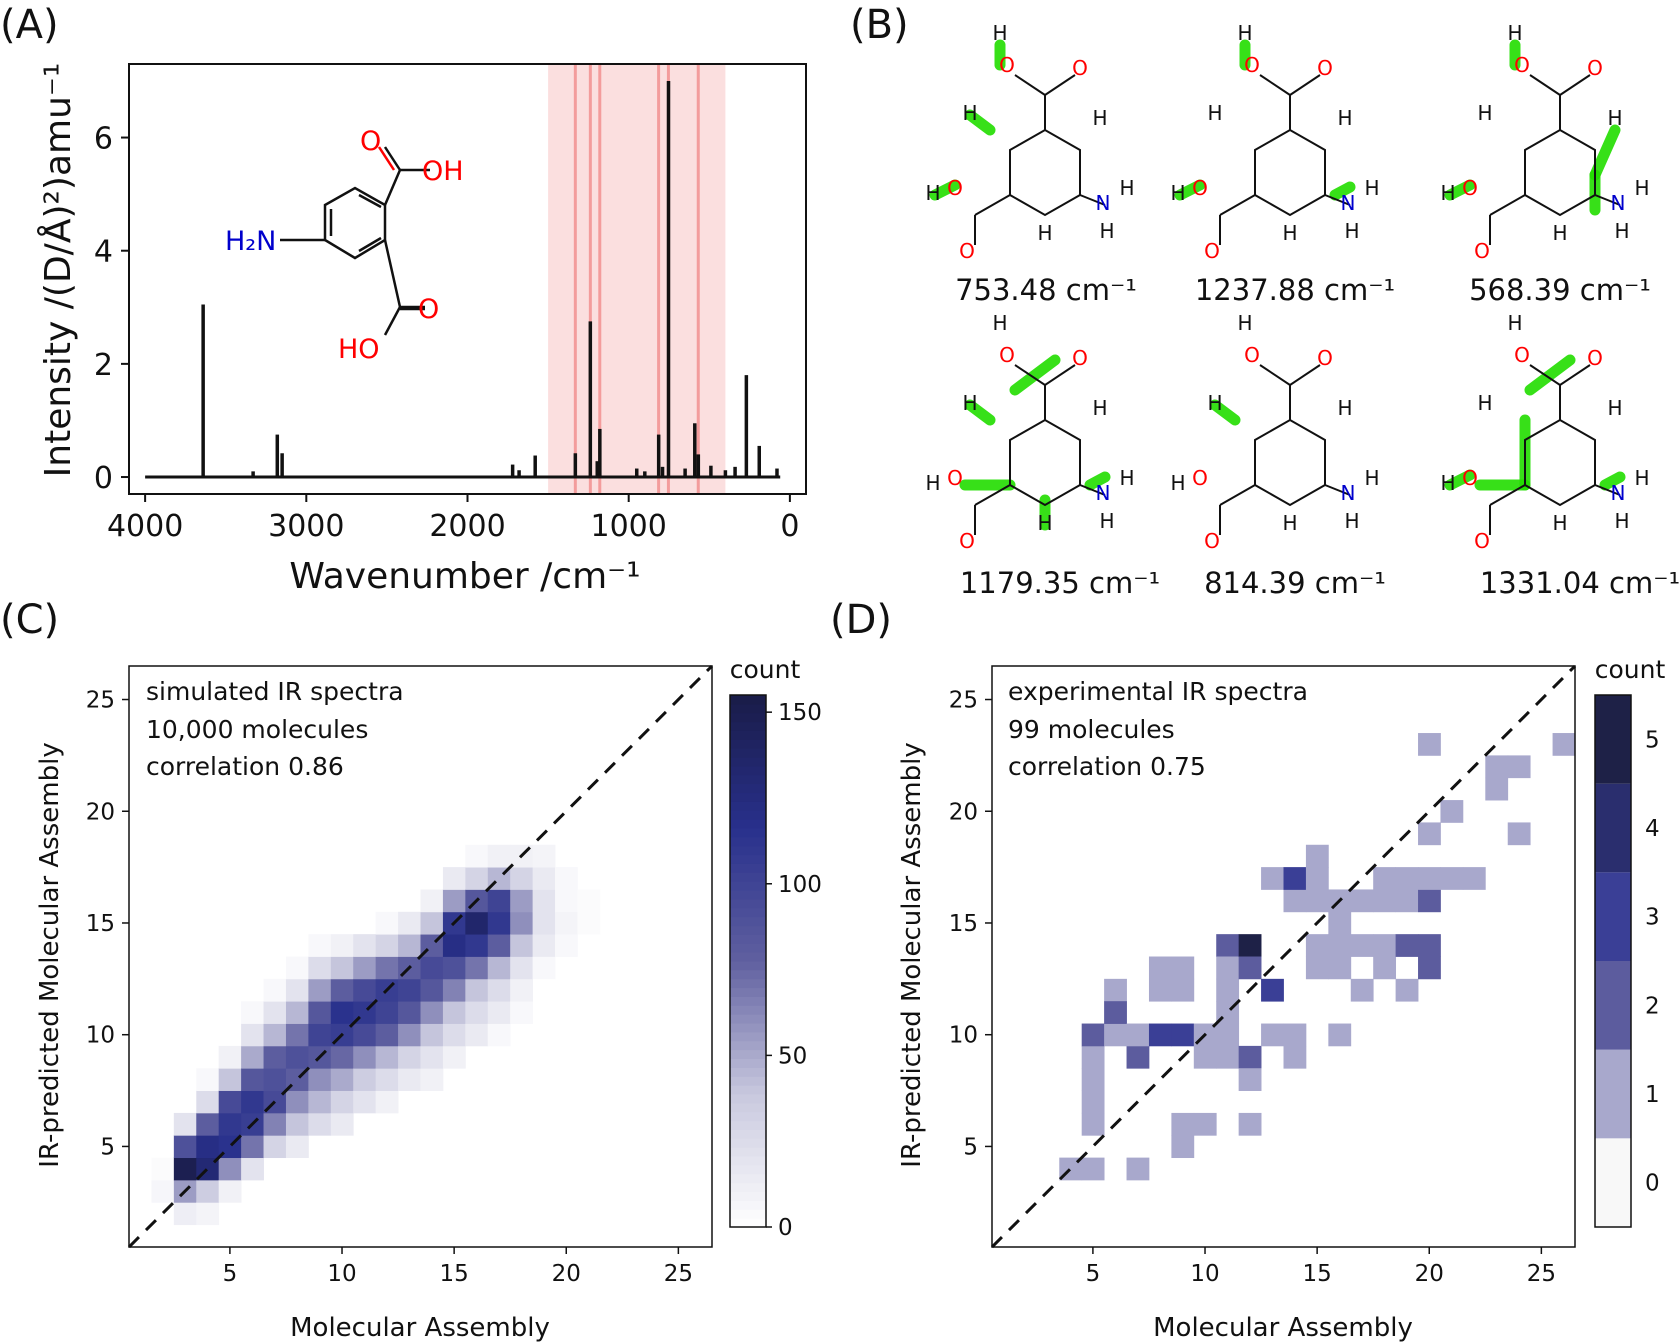  I want to click on colorbar-tick-1: 1, so click(1652, 1095).